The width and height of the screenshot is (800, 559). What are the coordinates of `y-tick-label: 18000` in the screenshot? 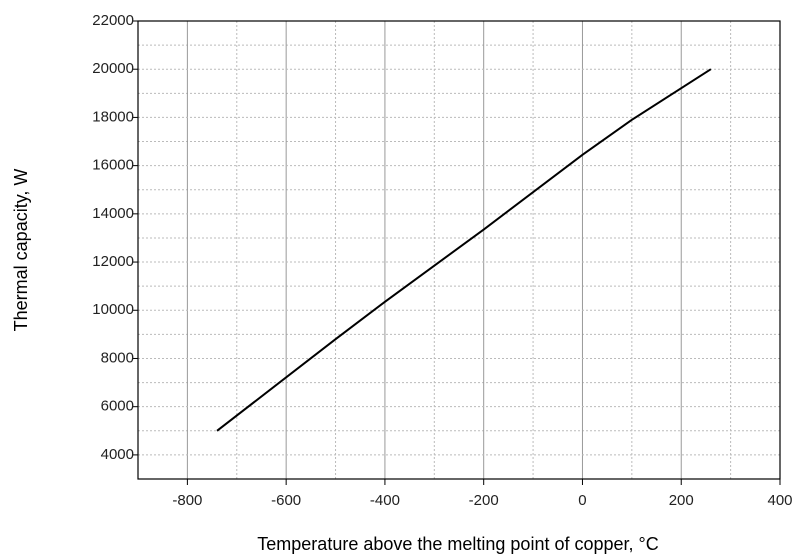 It's located at (113, 116).